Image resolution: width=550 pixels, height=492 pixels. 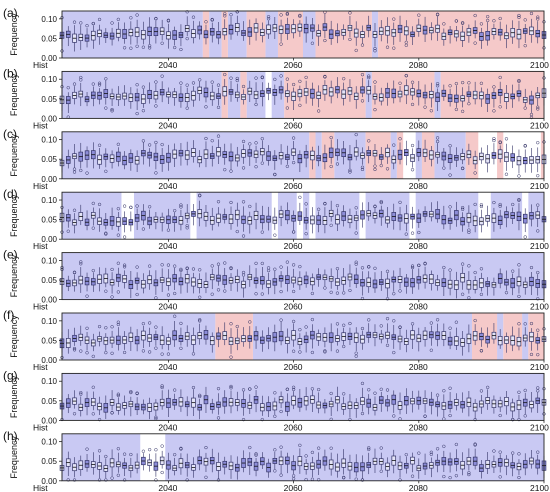 What do you see at coordinates (538, 342) in the screenshot?
I see `box-2099` at bounding box center [538, 342].